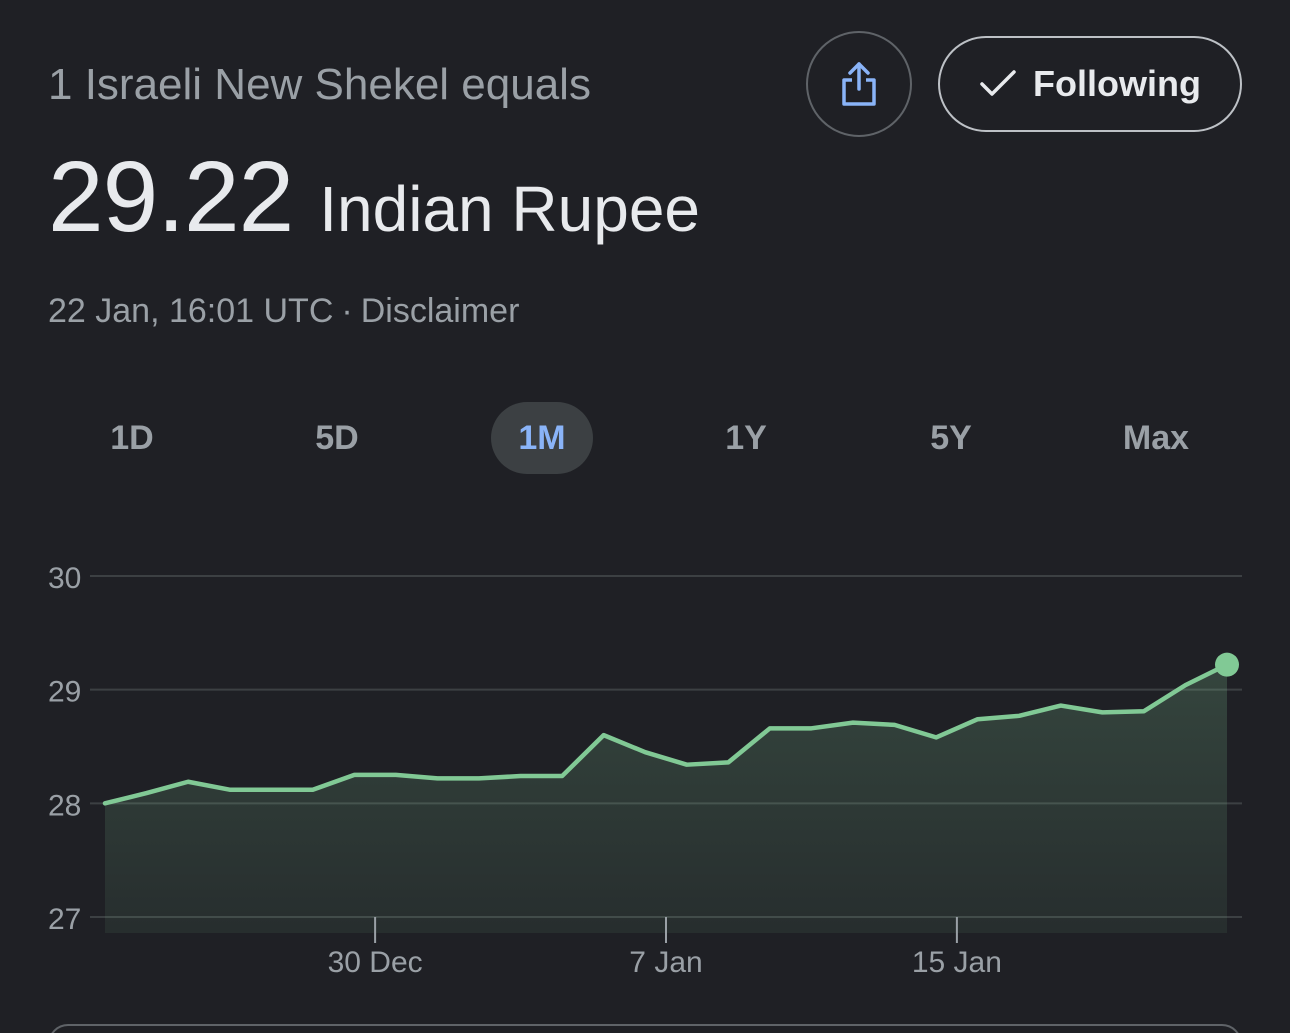 The width and height of the screenshot is (1290, 1033). Describe the element at coordinates (1156, 437) in the screenshot. I see `tab-max: Max` at that location.